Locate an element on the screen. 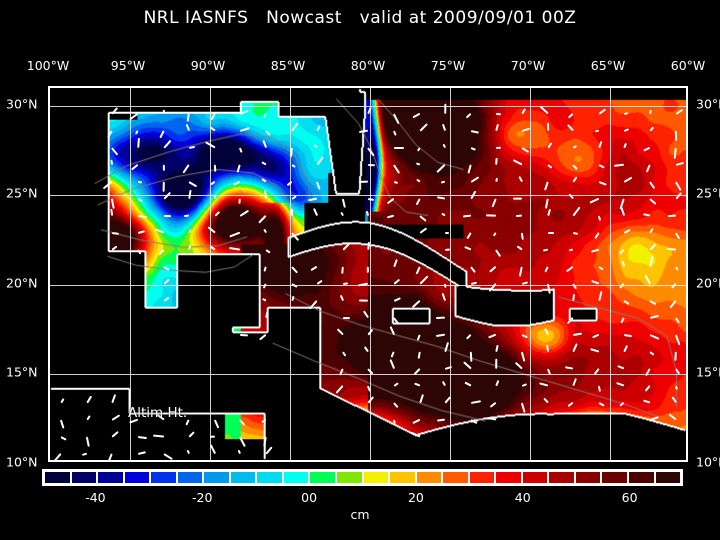  lon-tick-label: 65°W is located at coordinates (608, 65).